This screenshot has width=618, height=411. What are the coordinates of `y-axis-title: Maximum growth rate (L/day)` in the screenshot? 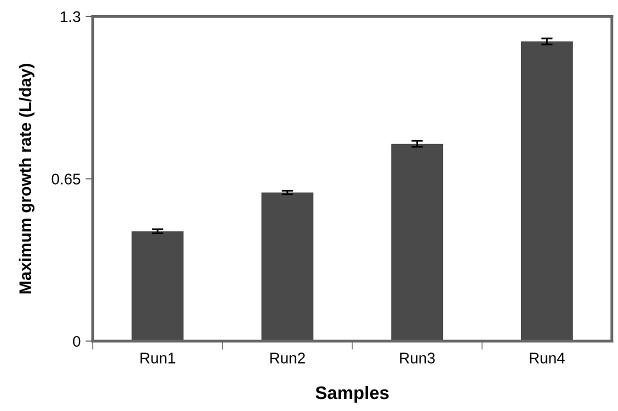 It's located at (26, 179).